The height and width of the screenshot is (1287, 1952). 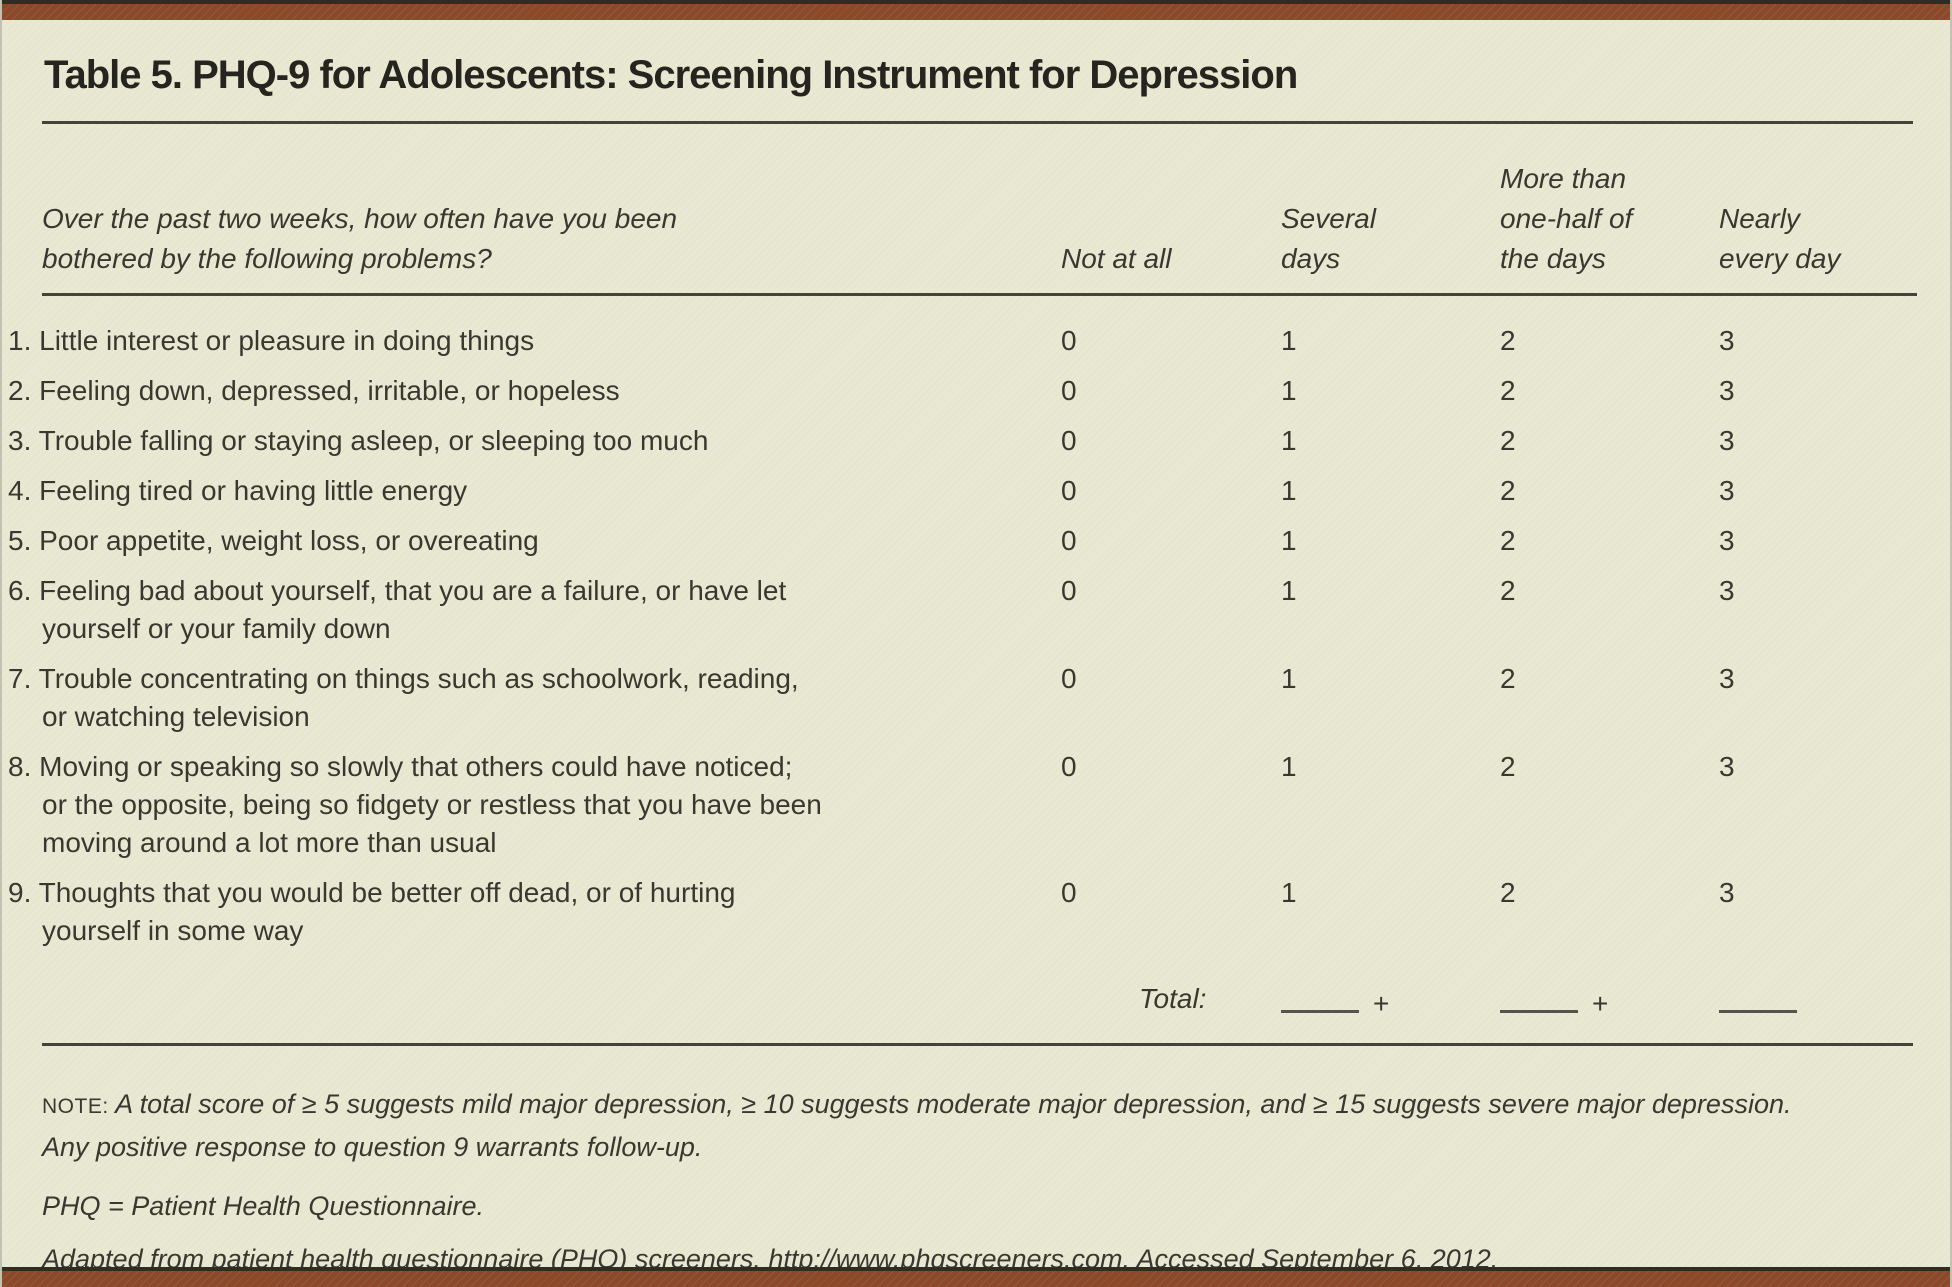 What do you see at coordinates (75, 1106) in the screenshot?
I see `note-label: NOTE:` at bounding box center [75, 1106].